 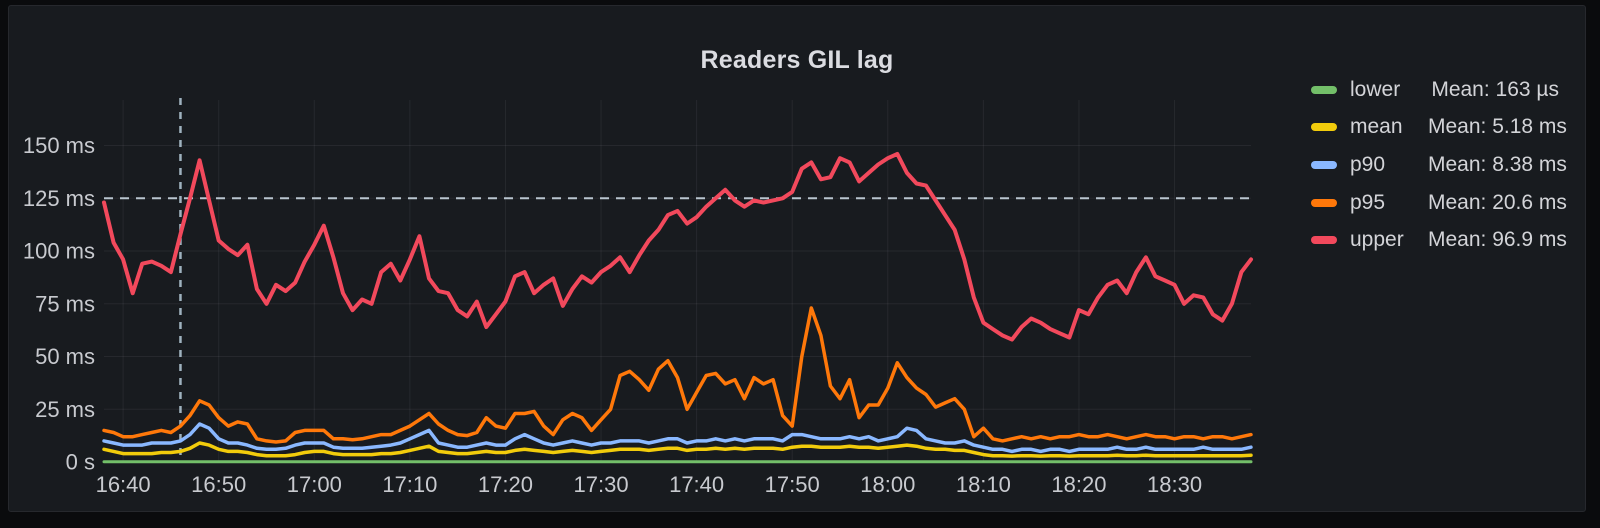 I want to click on y-tick-label: 100 ms, so click(x=59, y=251).